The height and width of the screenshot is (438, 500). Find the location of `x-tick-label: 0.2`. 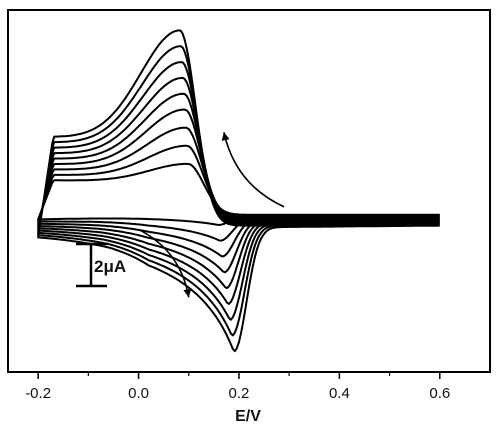

x-tick-label: 0.2 is located at coordinates (239, 393).